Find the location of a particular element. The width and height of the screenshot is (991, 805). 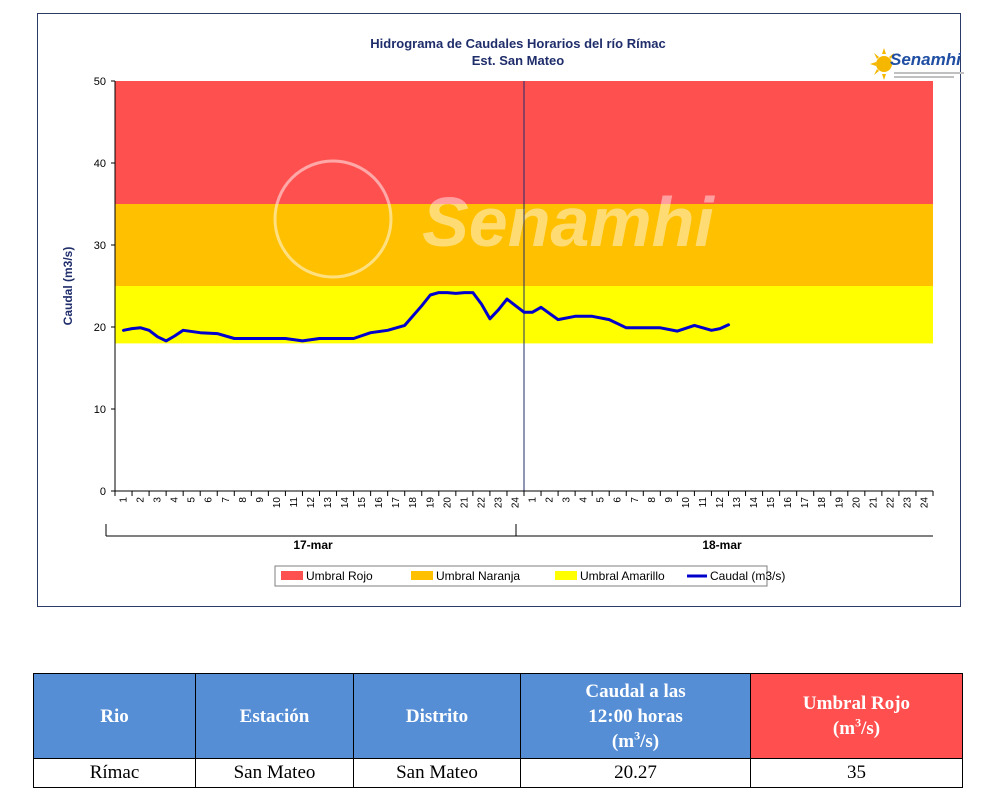

logo-text: Senamhi is located at coordinates (925, 59).